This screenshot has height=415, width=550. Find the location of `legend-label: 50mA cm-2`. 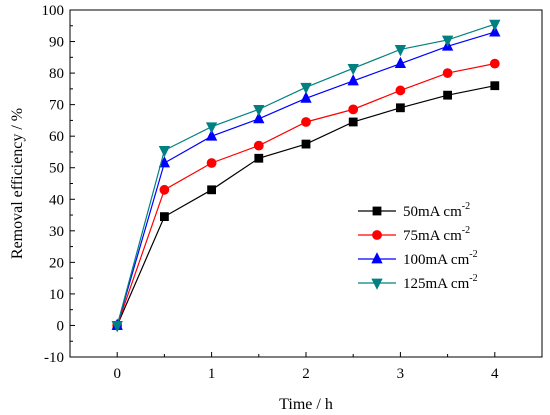

legend-label: 50mA cm-2 is located at coordinates (436, 210).